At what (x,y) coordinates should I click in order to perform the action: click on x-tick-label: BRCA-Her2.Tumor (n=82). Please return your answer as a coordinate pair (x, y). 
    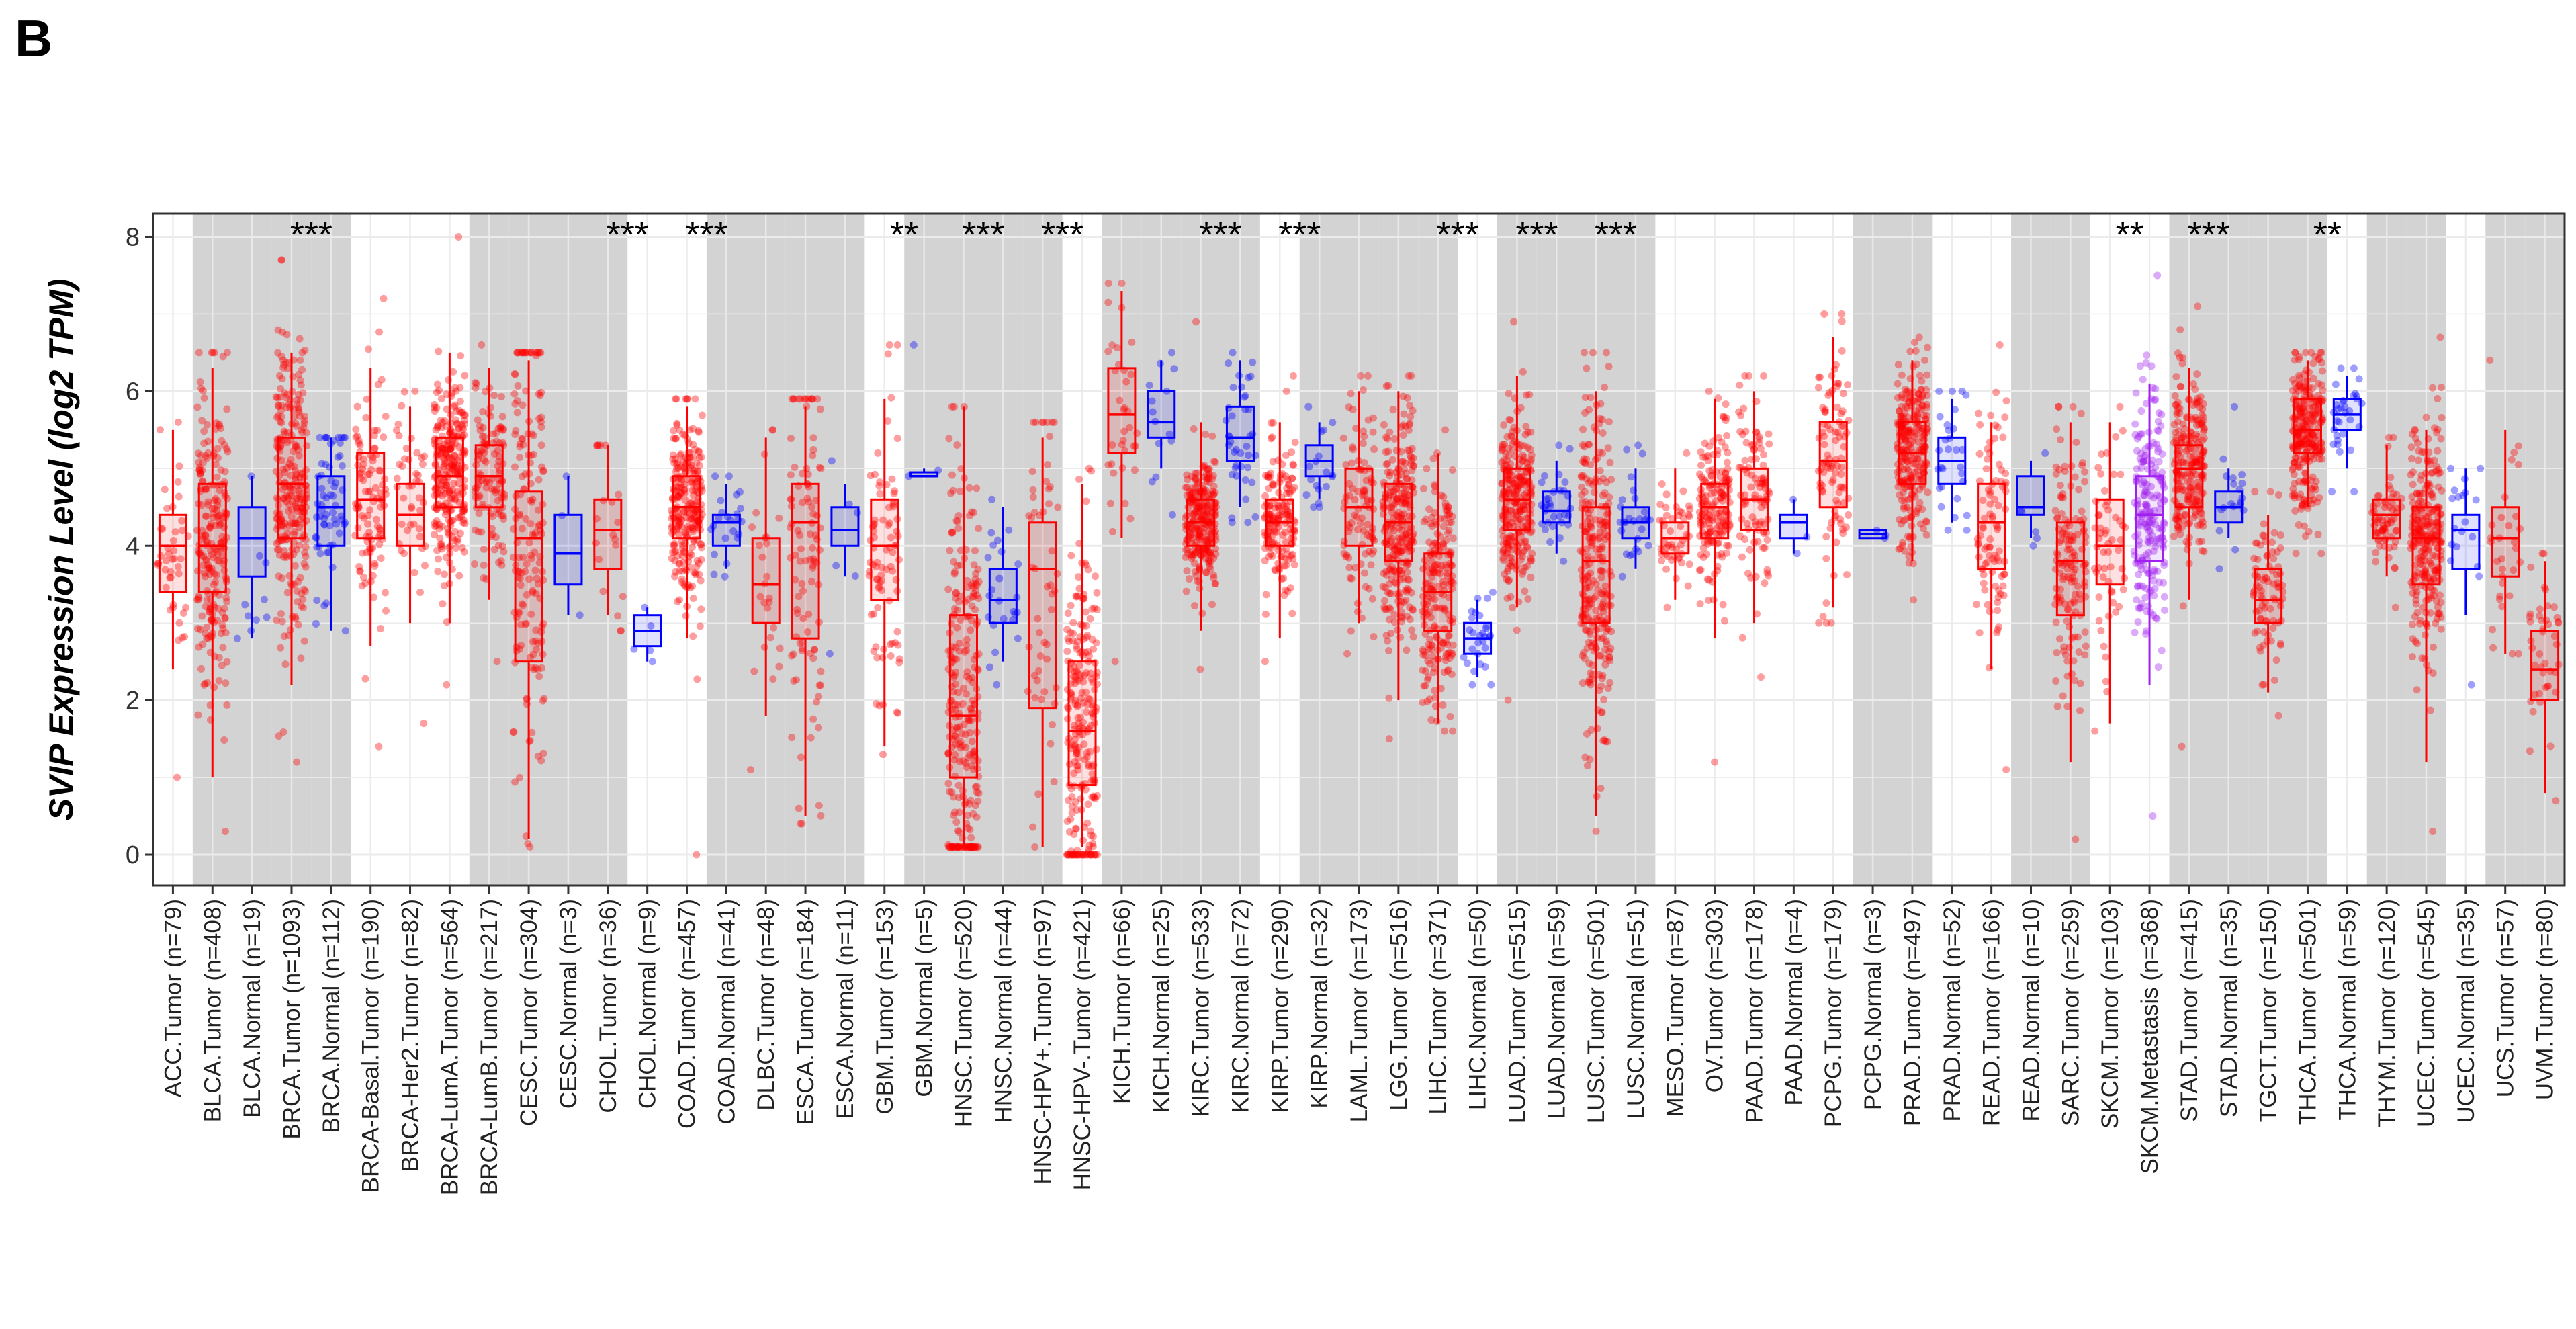
    Looking at the image, I should click on (411, 1035).